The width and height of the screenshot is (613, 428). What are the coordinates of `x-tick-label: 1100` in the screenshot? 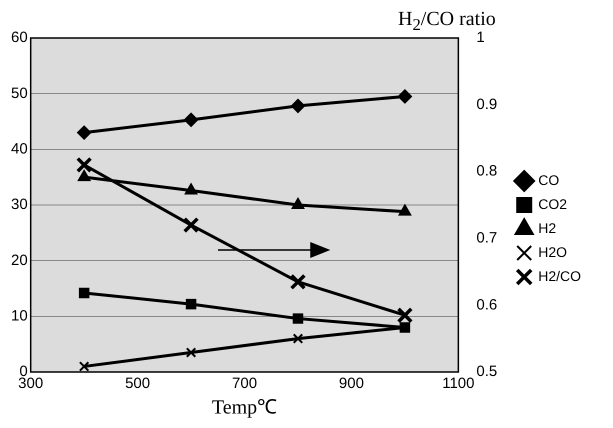 It's located at (458, 383).